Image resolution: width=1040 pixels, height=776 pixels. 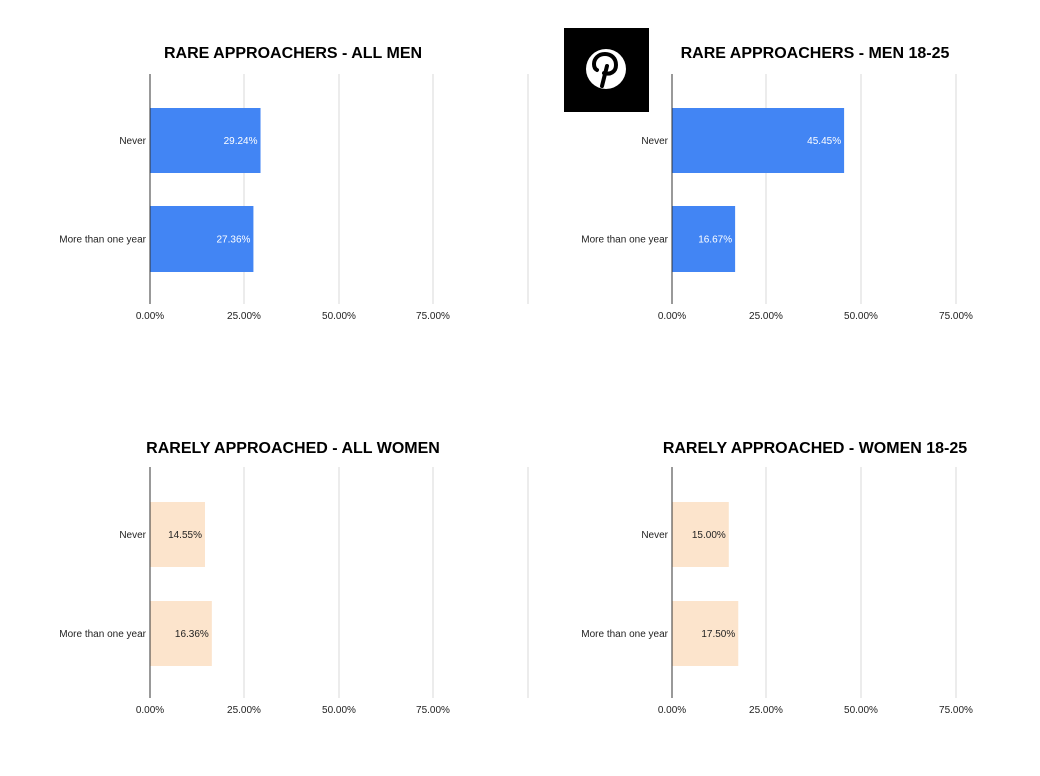 What do you see at coordinates (293, 53) in the screenshot?
I see `chart-title: RARE APPROACHERS - ALL MEN` at bounding box center [293, 53].